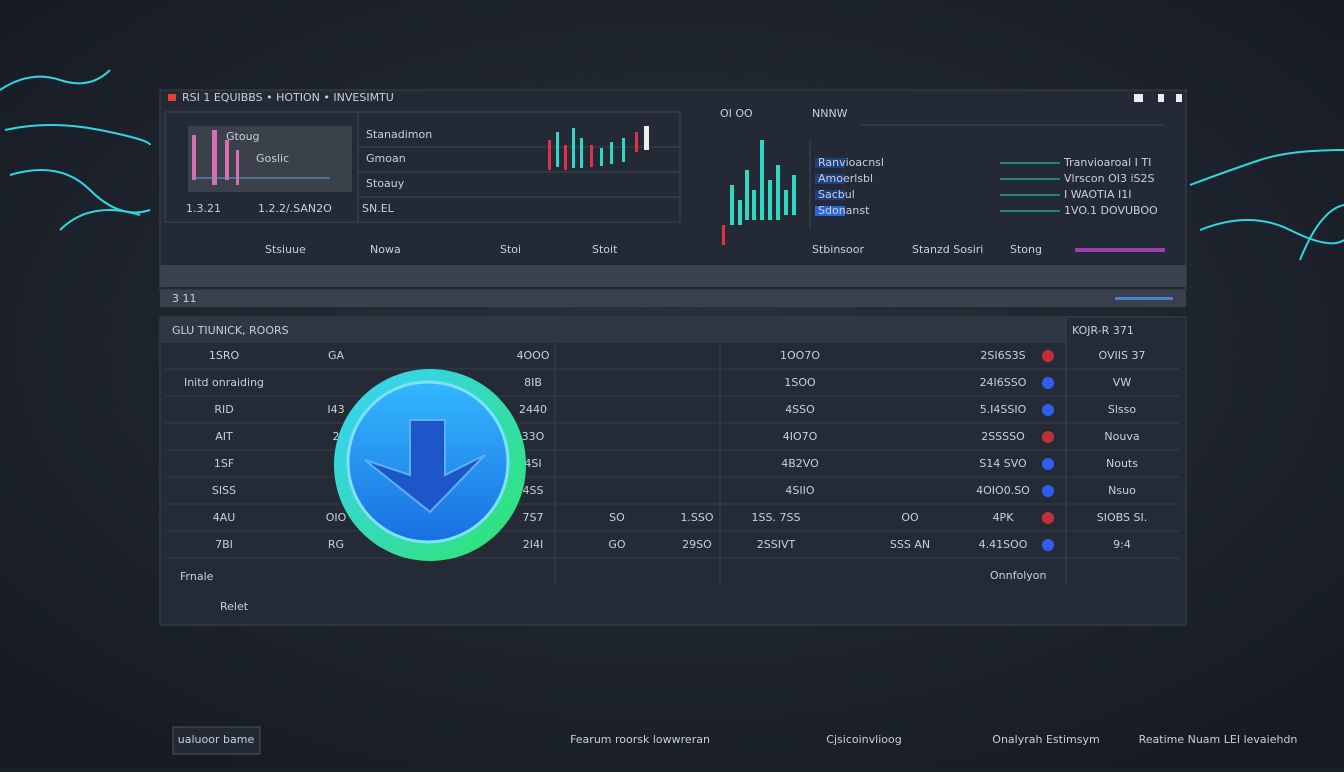 This screenshot has height=772, width=1344. I want to click on section-bar, so click(673, 298).